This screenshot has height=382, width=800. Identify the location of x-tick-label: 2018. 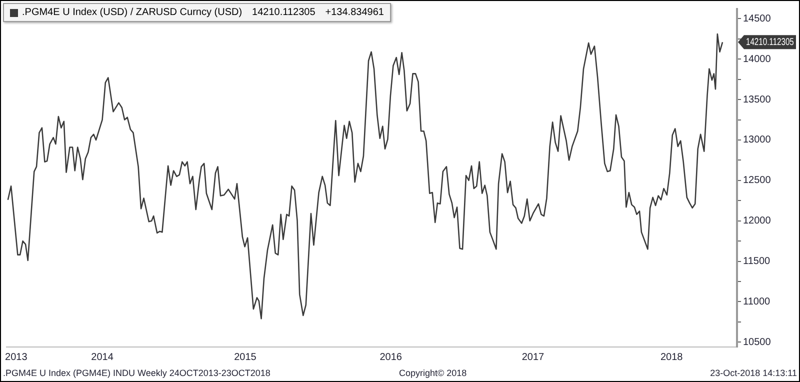
(672, 357).